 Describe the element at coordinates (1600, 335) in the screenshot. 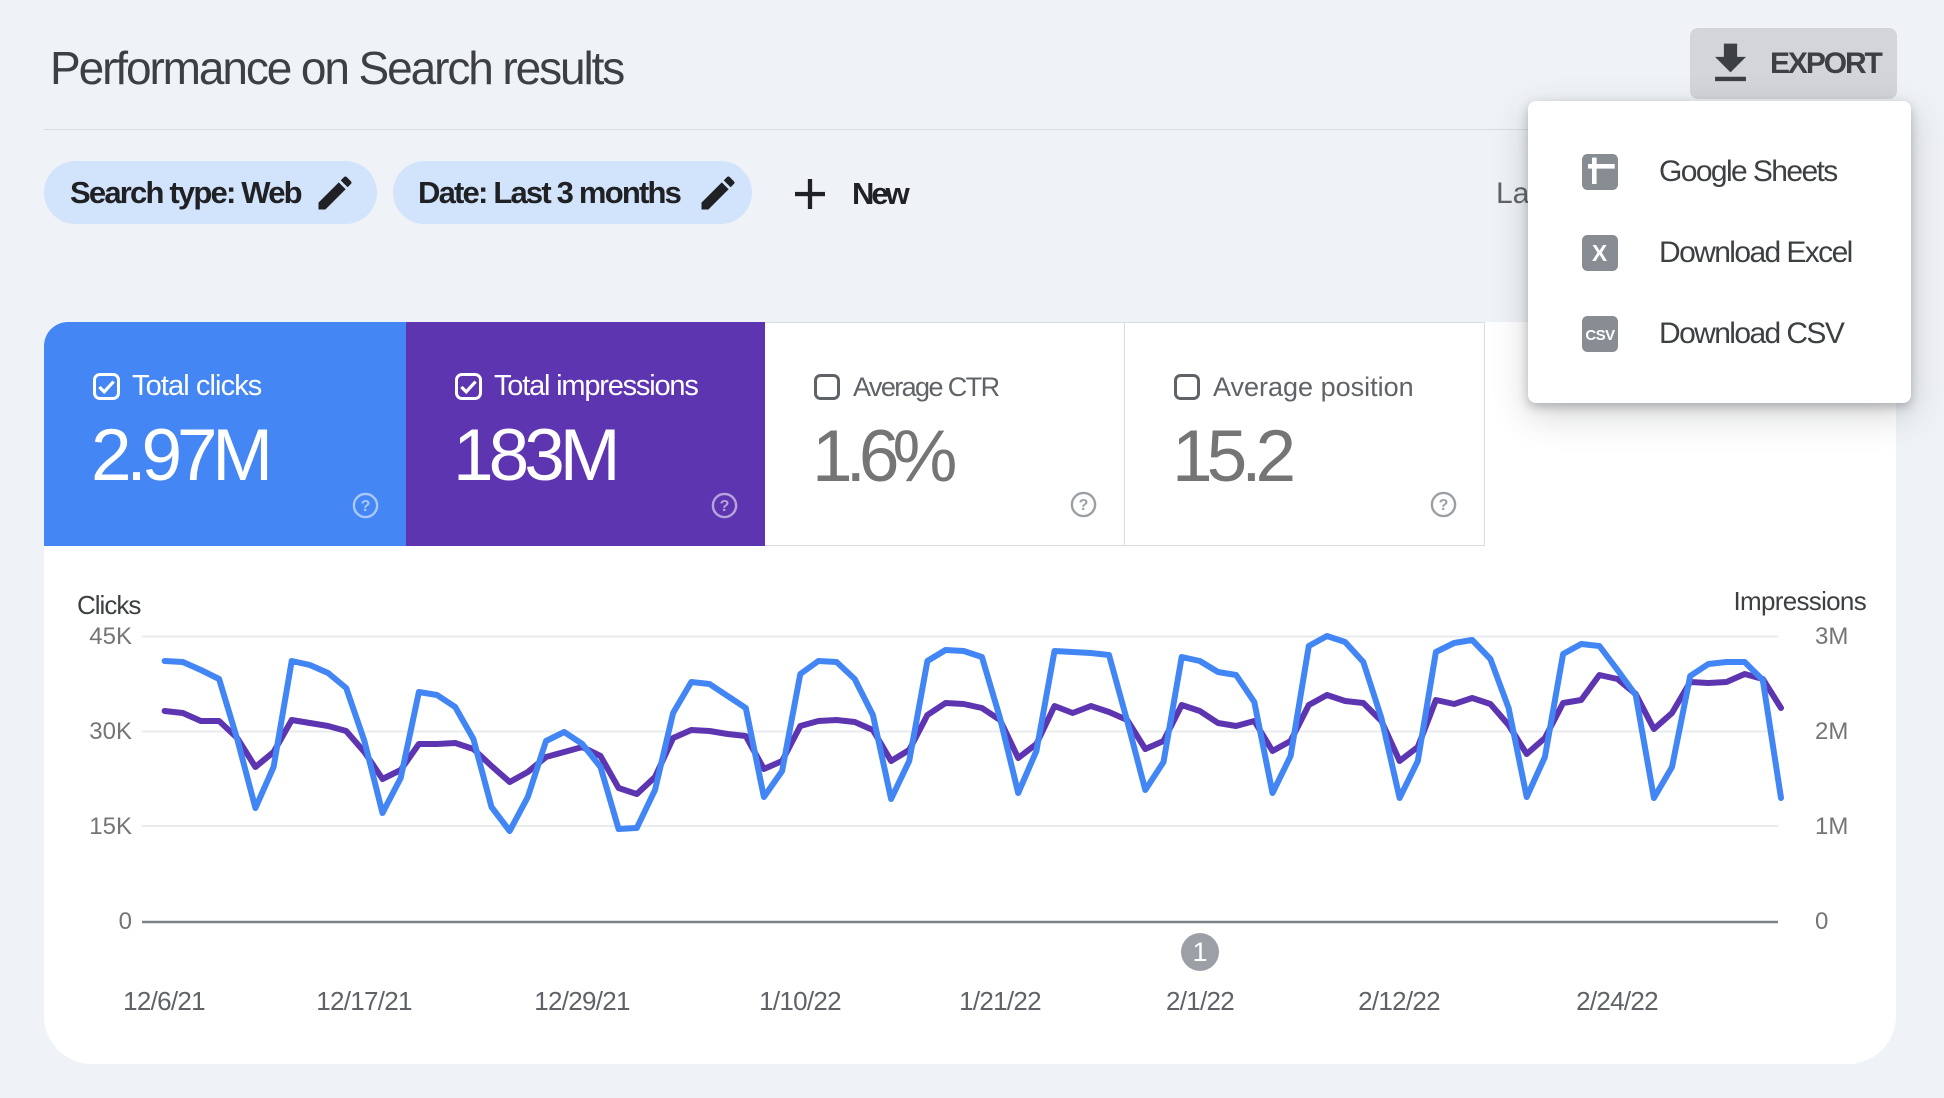

I see `svg-text: CSV` at that location.